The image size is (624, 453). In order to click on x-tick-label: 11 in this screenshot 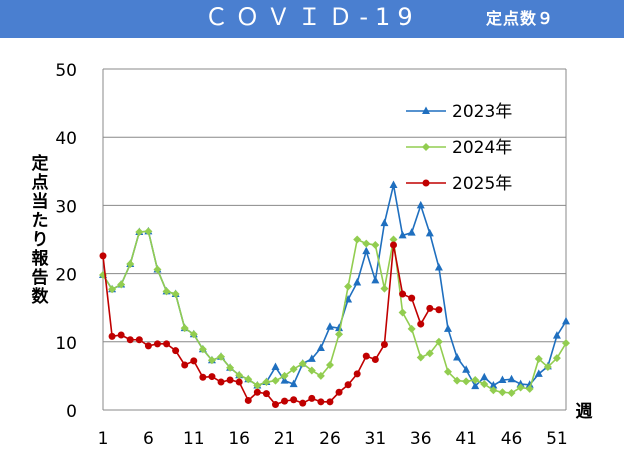, I will do `click(194, 439)`.